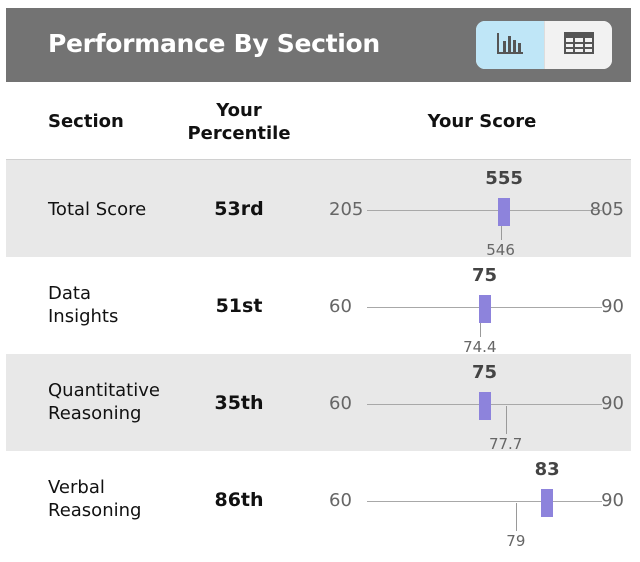  I want to click on table-view-button, so click(578, 45).